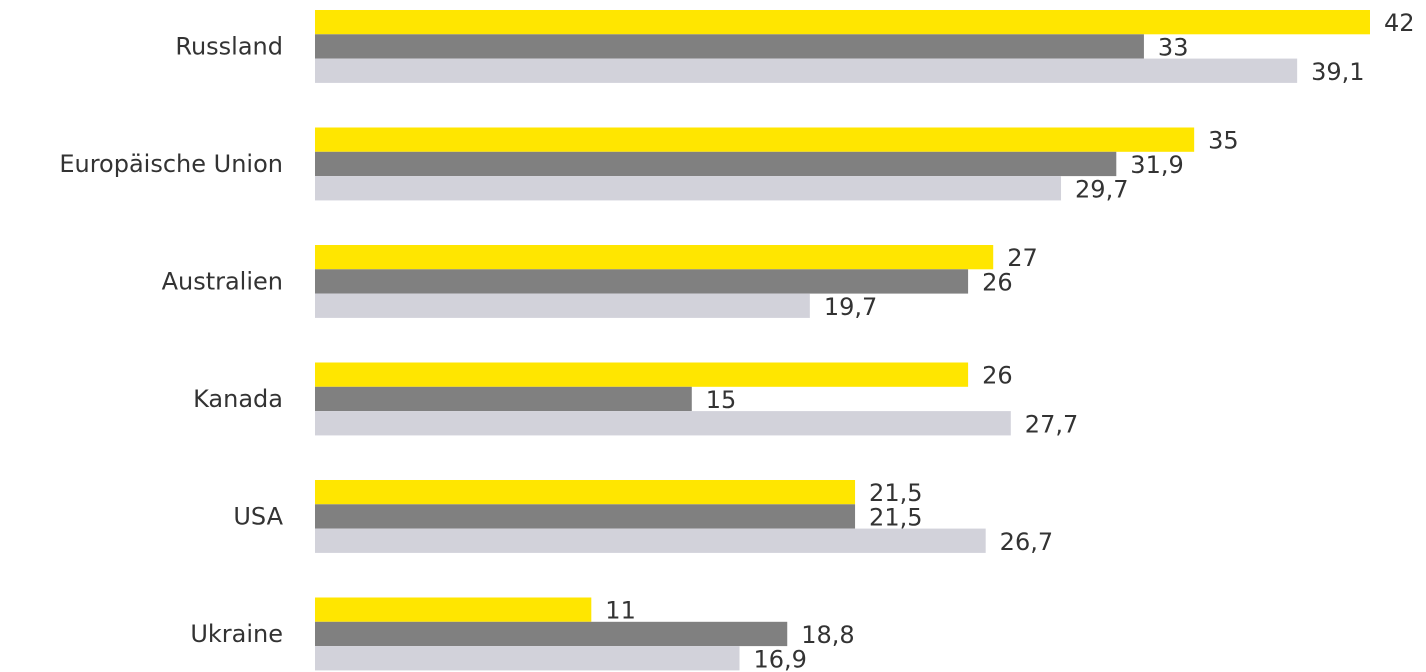 This screenshot has width=1426, height=672. Describe the element at coordinates (620, 611) in the screenshot. I see `value-label: 11` at that location.